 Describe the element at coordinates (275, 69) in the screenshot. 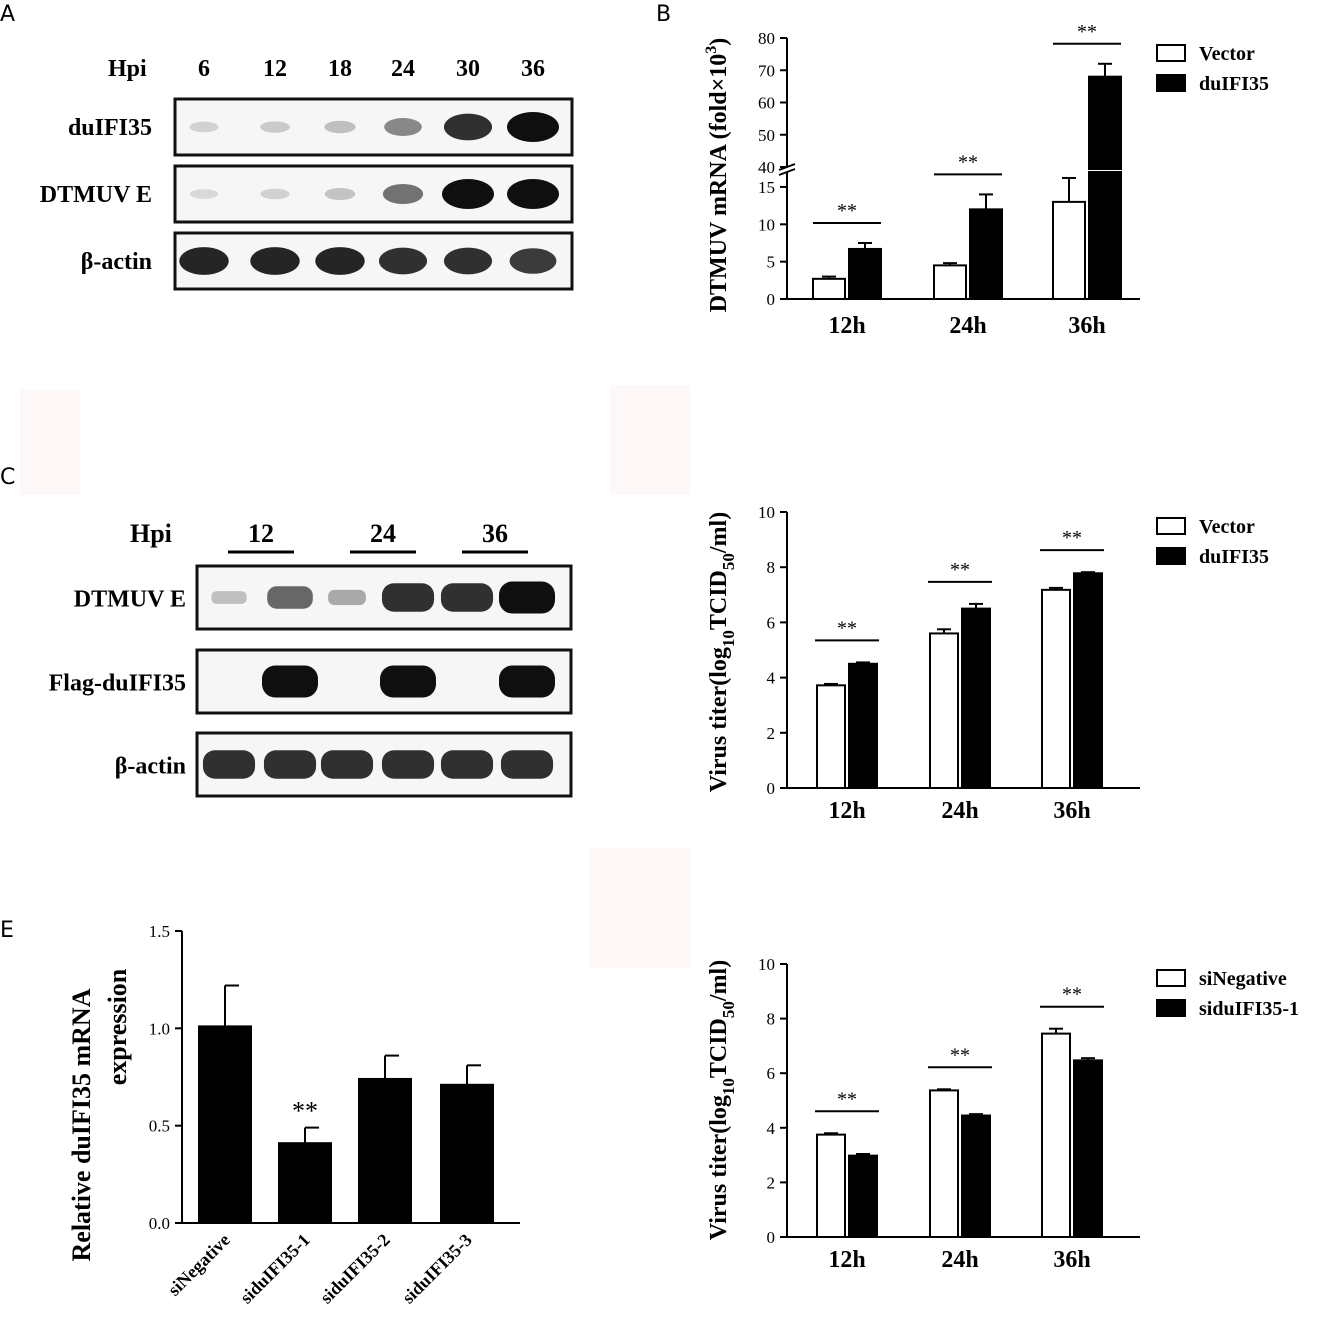

I see `blot-a-timepoint: 12` at that location.